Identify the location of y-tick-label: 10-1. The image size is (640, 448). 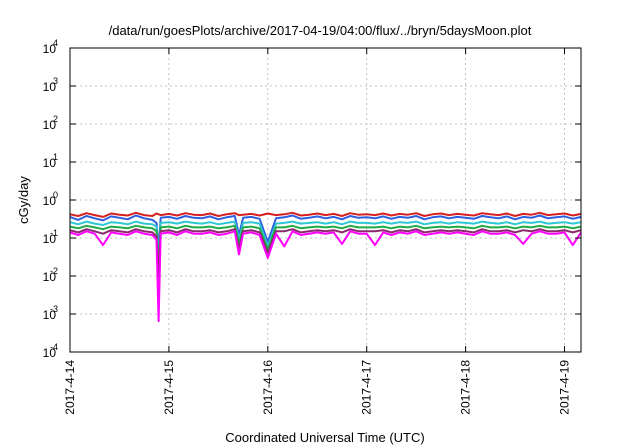
(50, 237).